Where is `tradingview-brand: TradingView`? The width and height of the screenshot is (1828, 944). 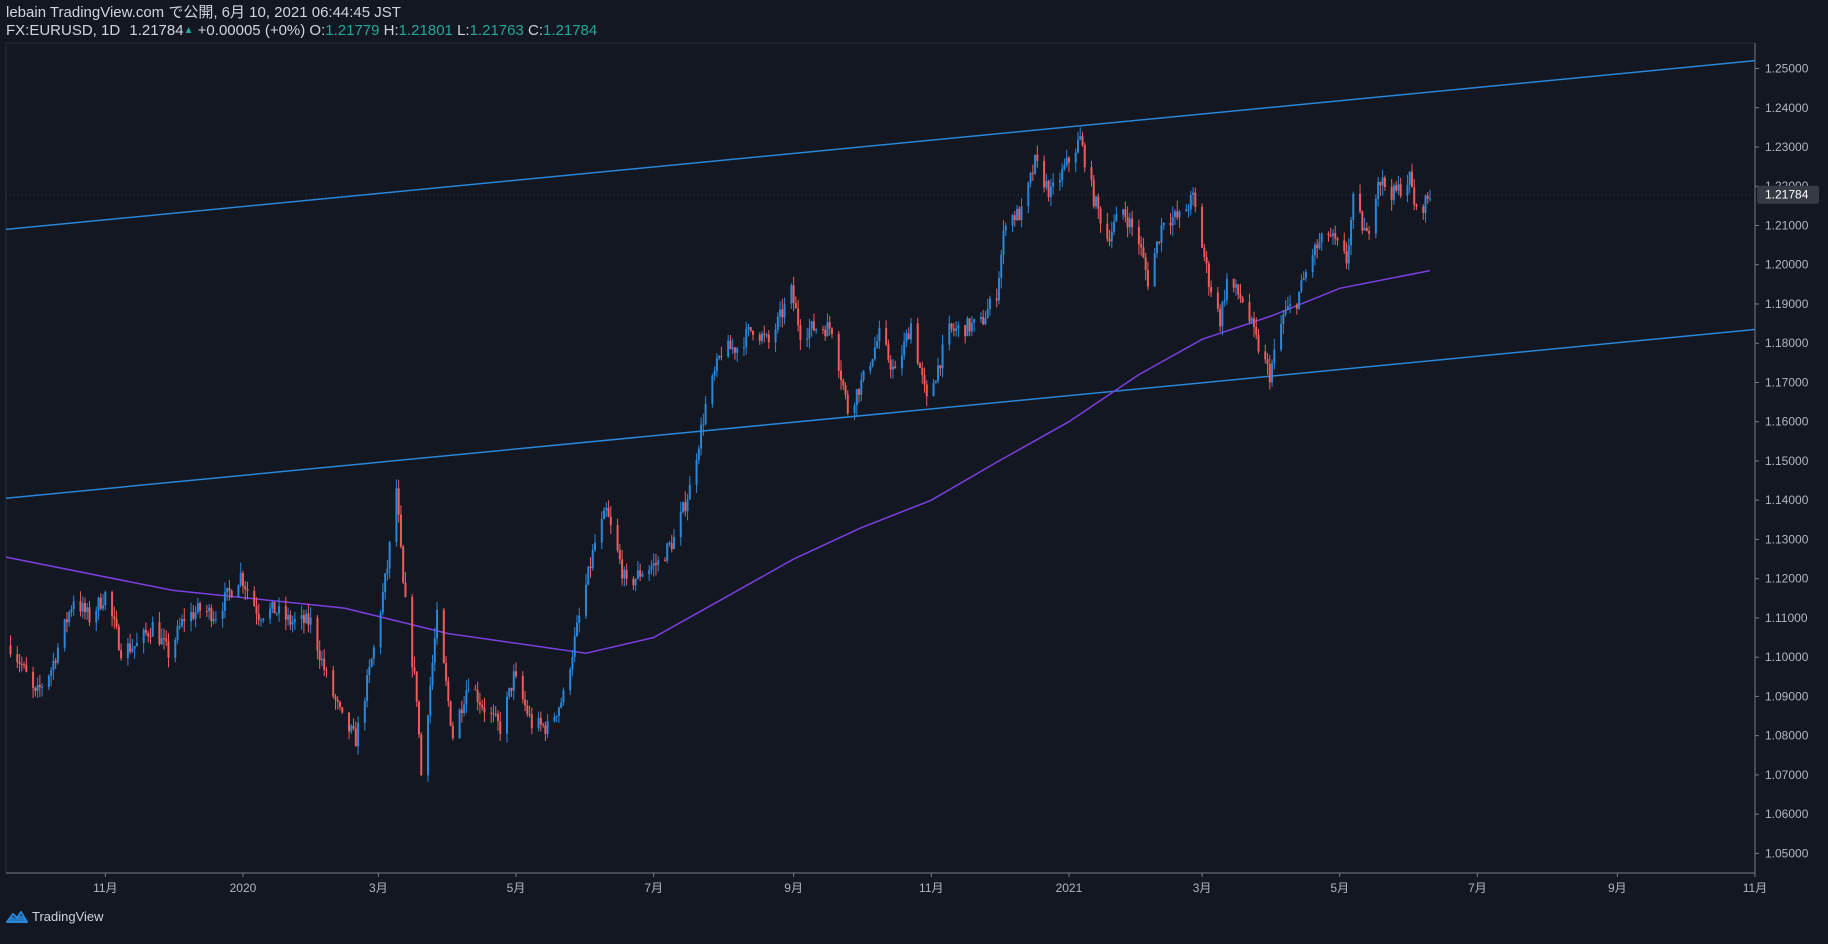 tradingview-brand: TradingView is located at coordinates (55, 916).